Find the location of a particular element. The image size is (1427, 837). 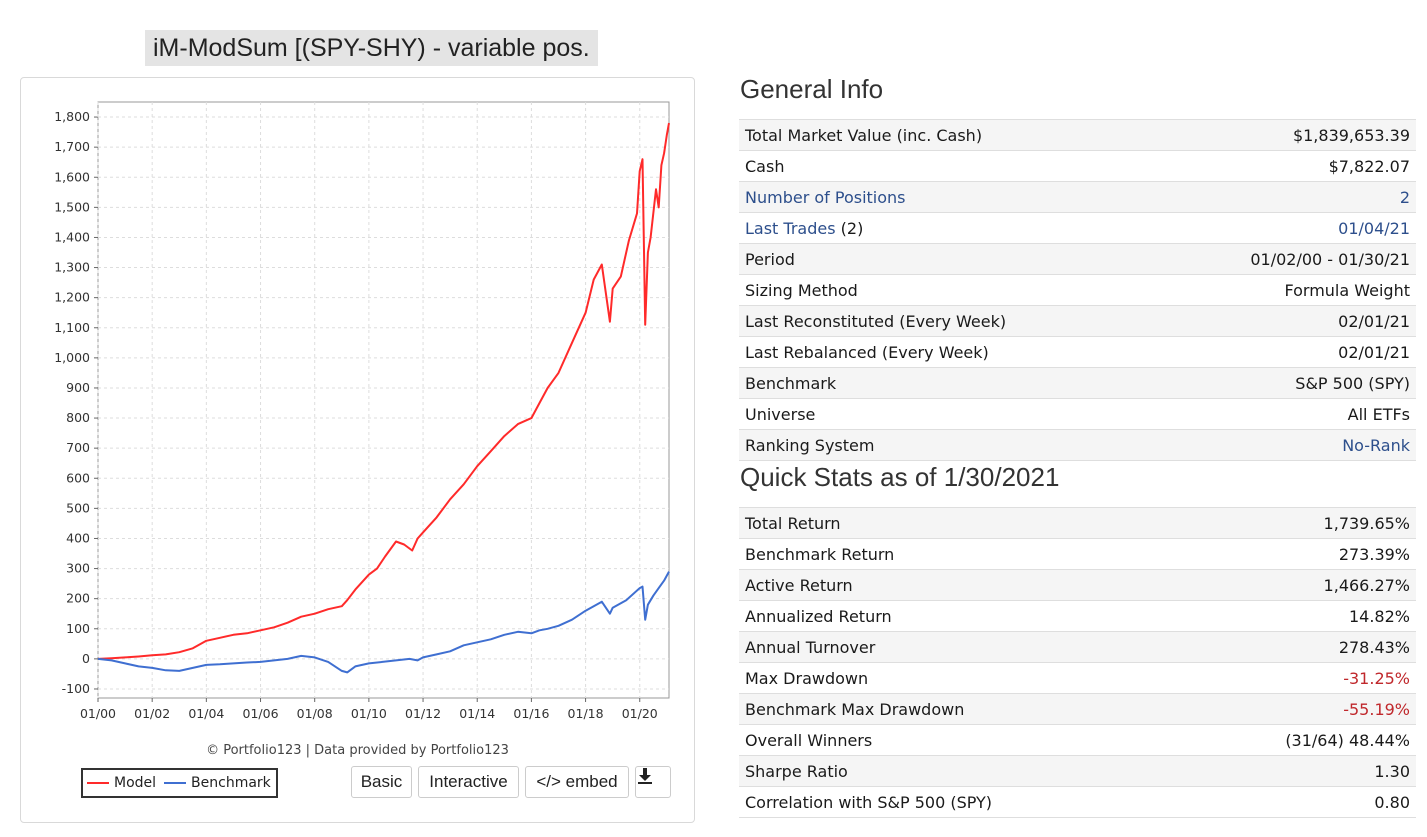

quick-stats-row: Annualized Return 14.82% is located at coordinates (1077, 616).